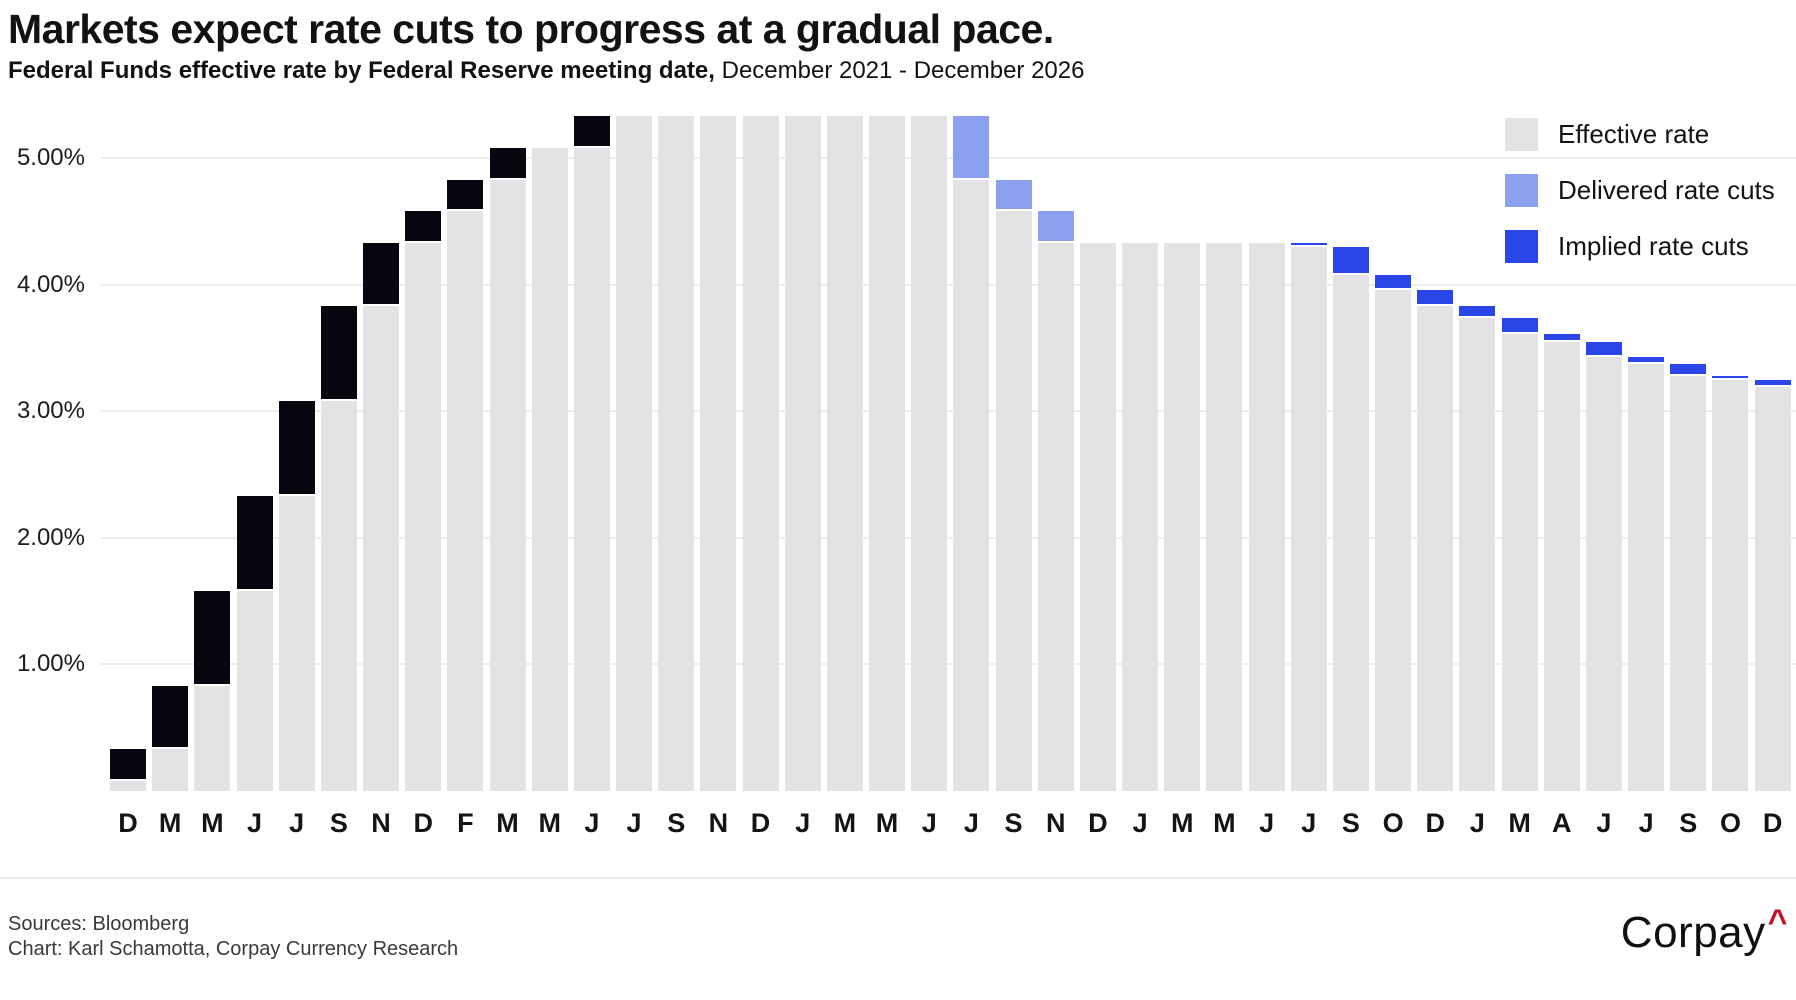 Image resolution: width=1796 pixels, height=1000 pixels. Describe the element at coordinates (1693, 932) in the screenshot. I see `corpay-logo-text: Corpay` at that location.